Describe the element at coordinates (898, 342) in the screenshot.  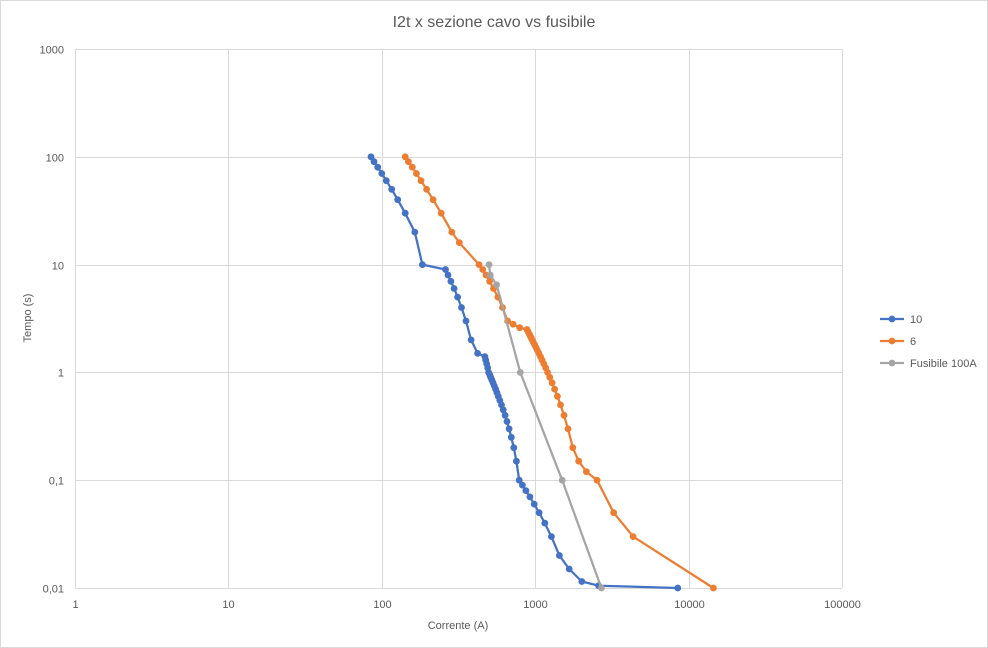
I see `legend-item: 6` at that location.